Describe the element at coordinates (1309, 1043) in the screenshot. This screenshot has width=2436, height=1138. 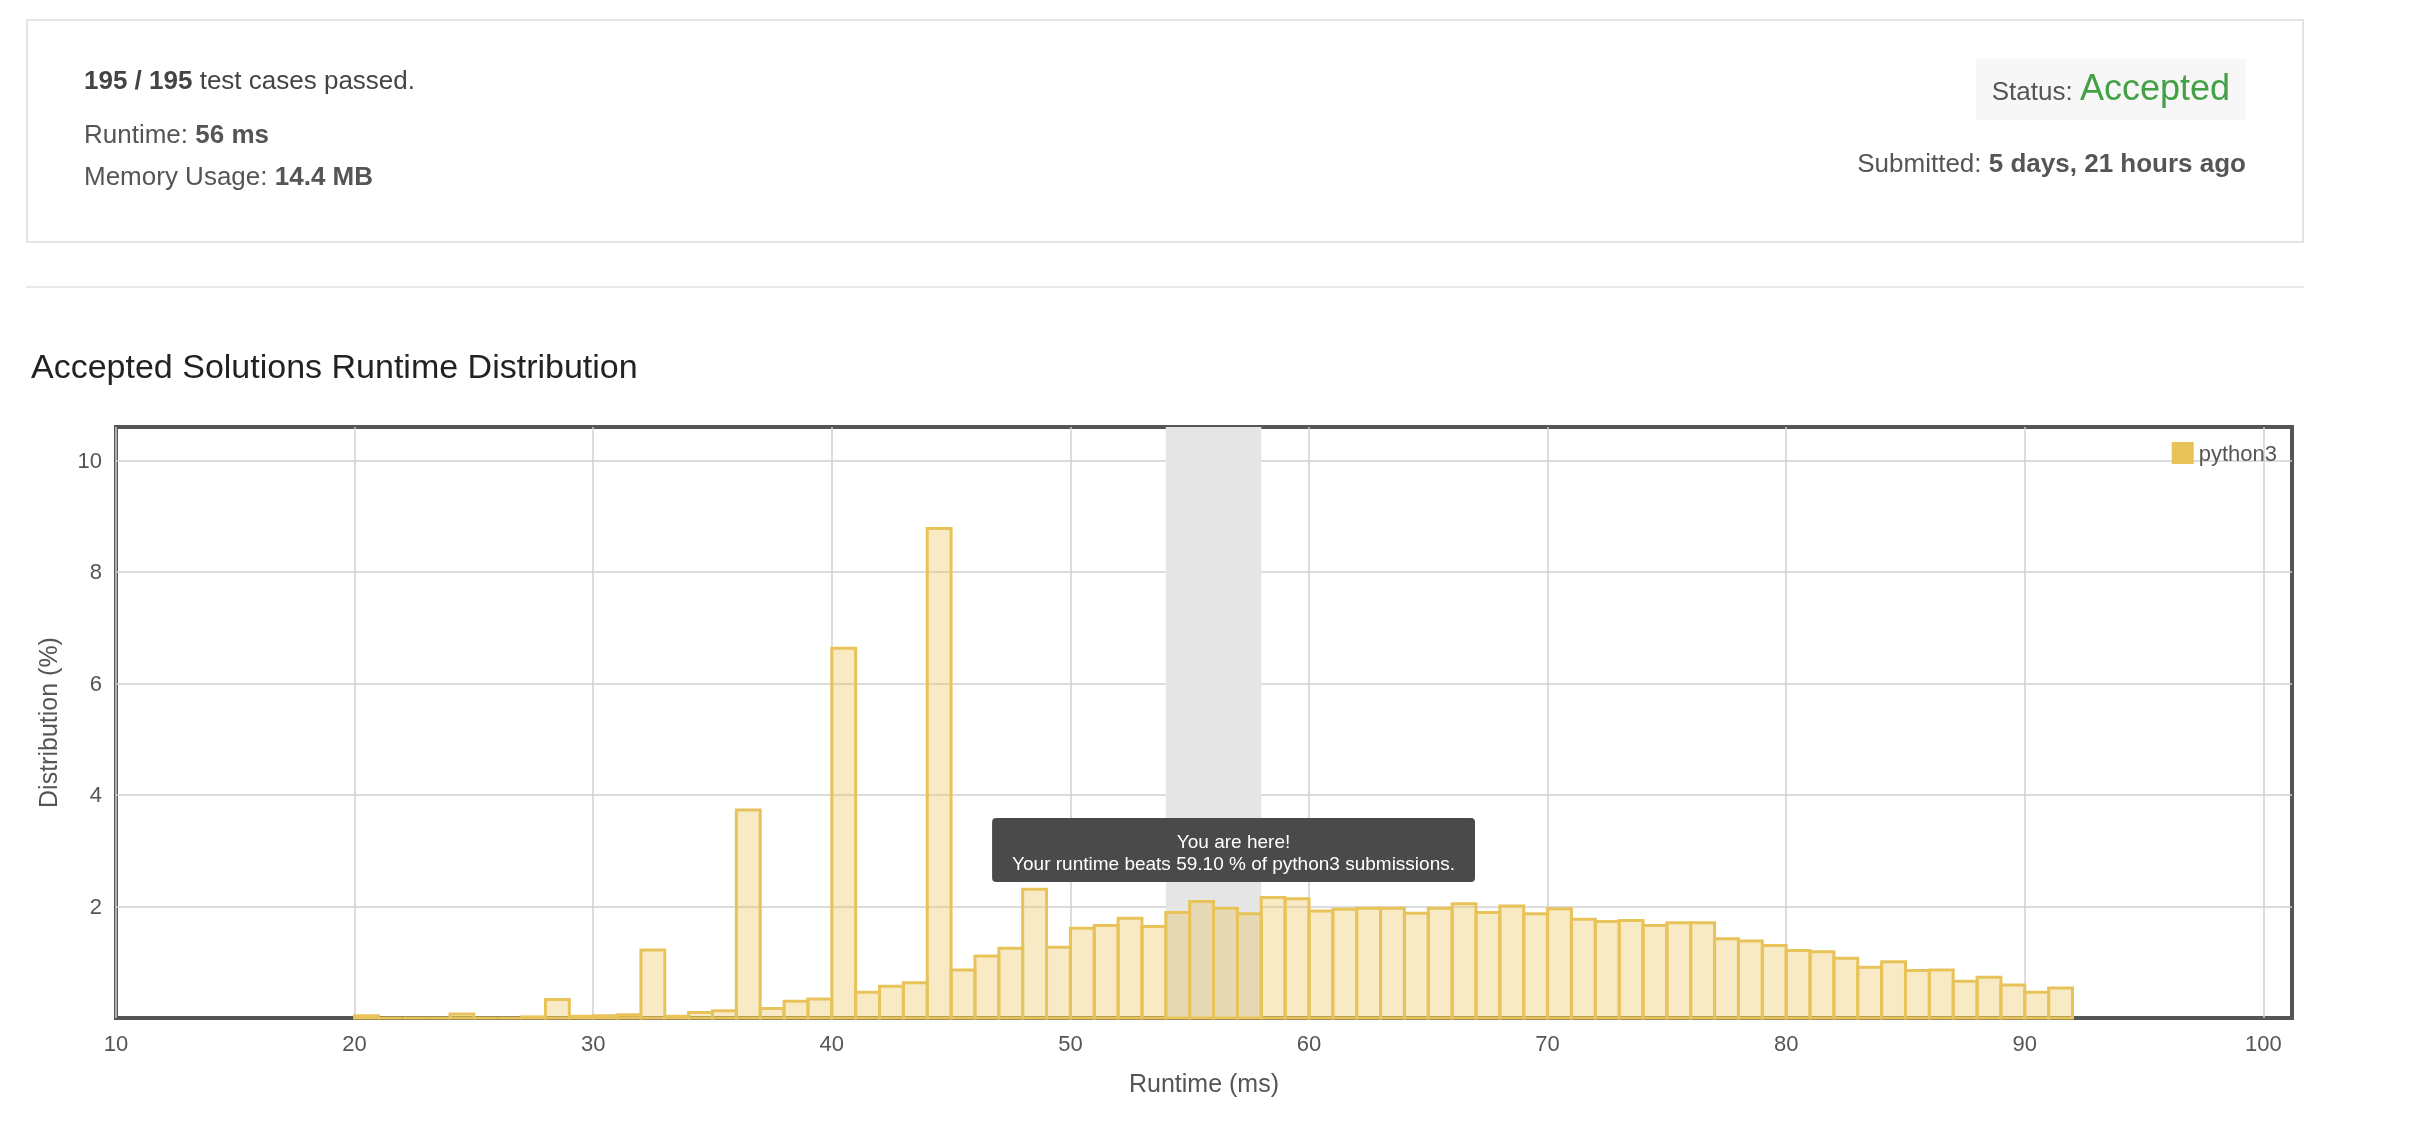
I see `x-tick-label: 60` at that location.